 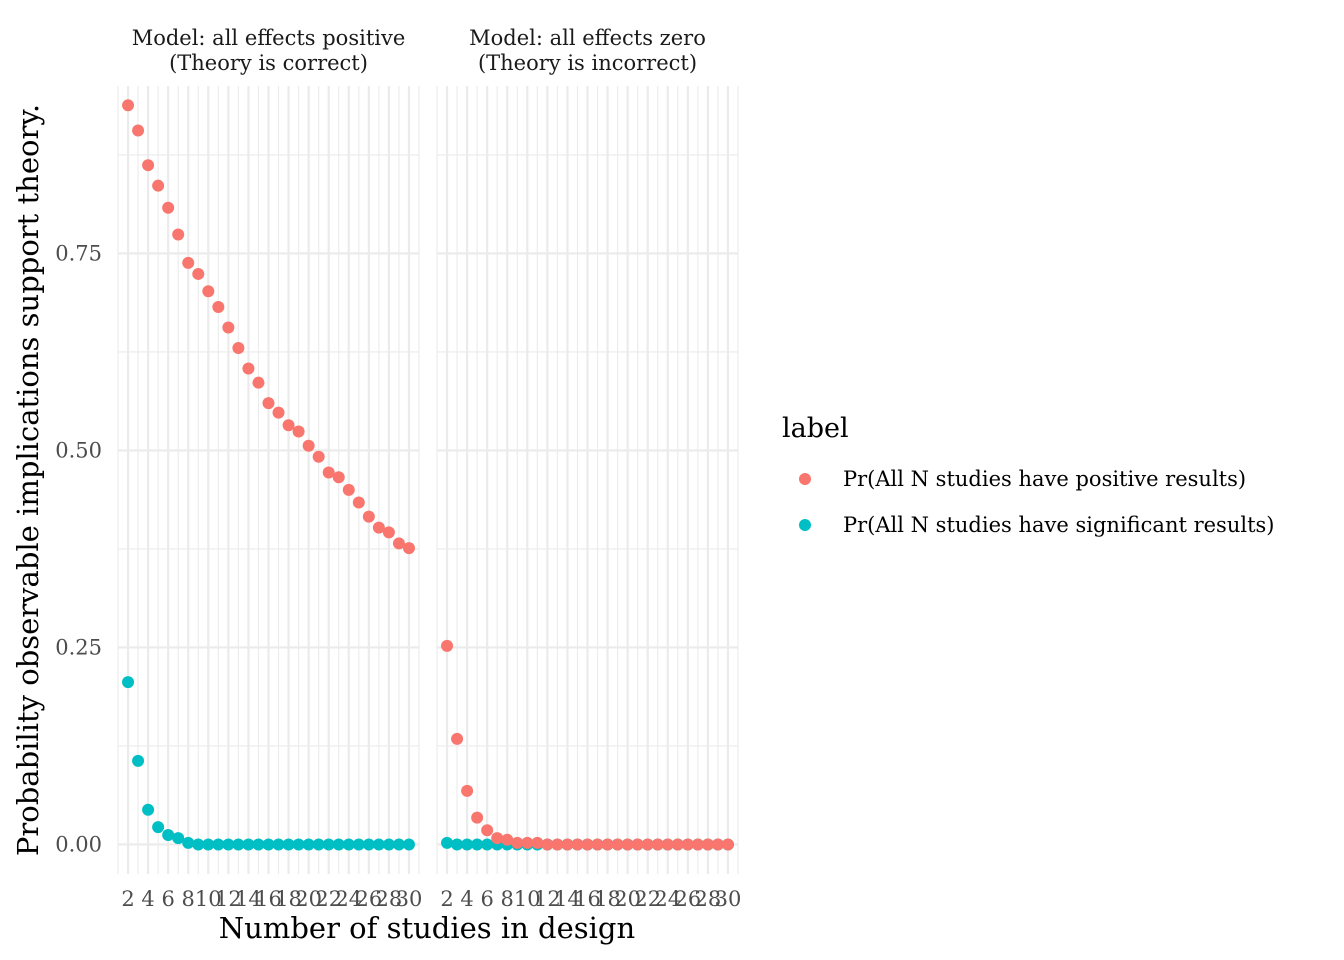 I want to click on facet-title-line1: Model: all effects zero, so click(x=587, y=38).